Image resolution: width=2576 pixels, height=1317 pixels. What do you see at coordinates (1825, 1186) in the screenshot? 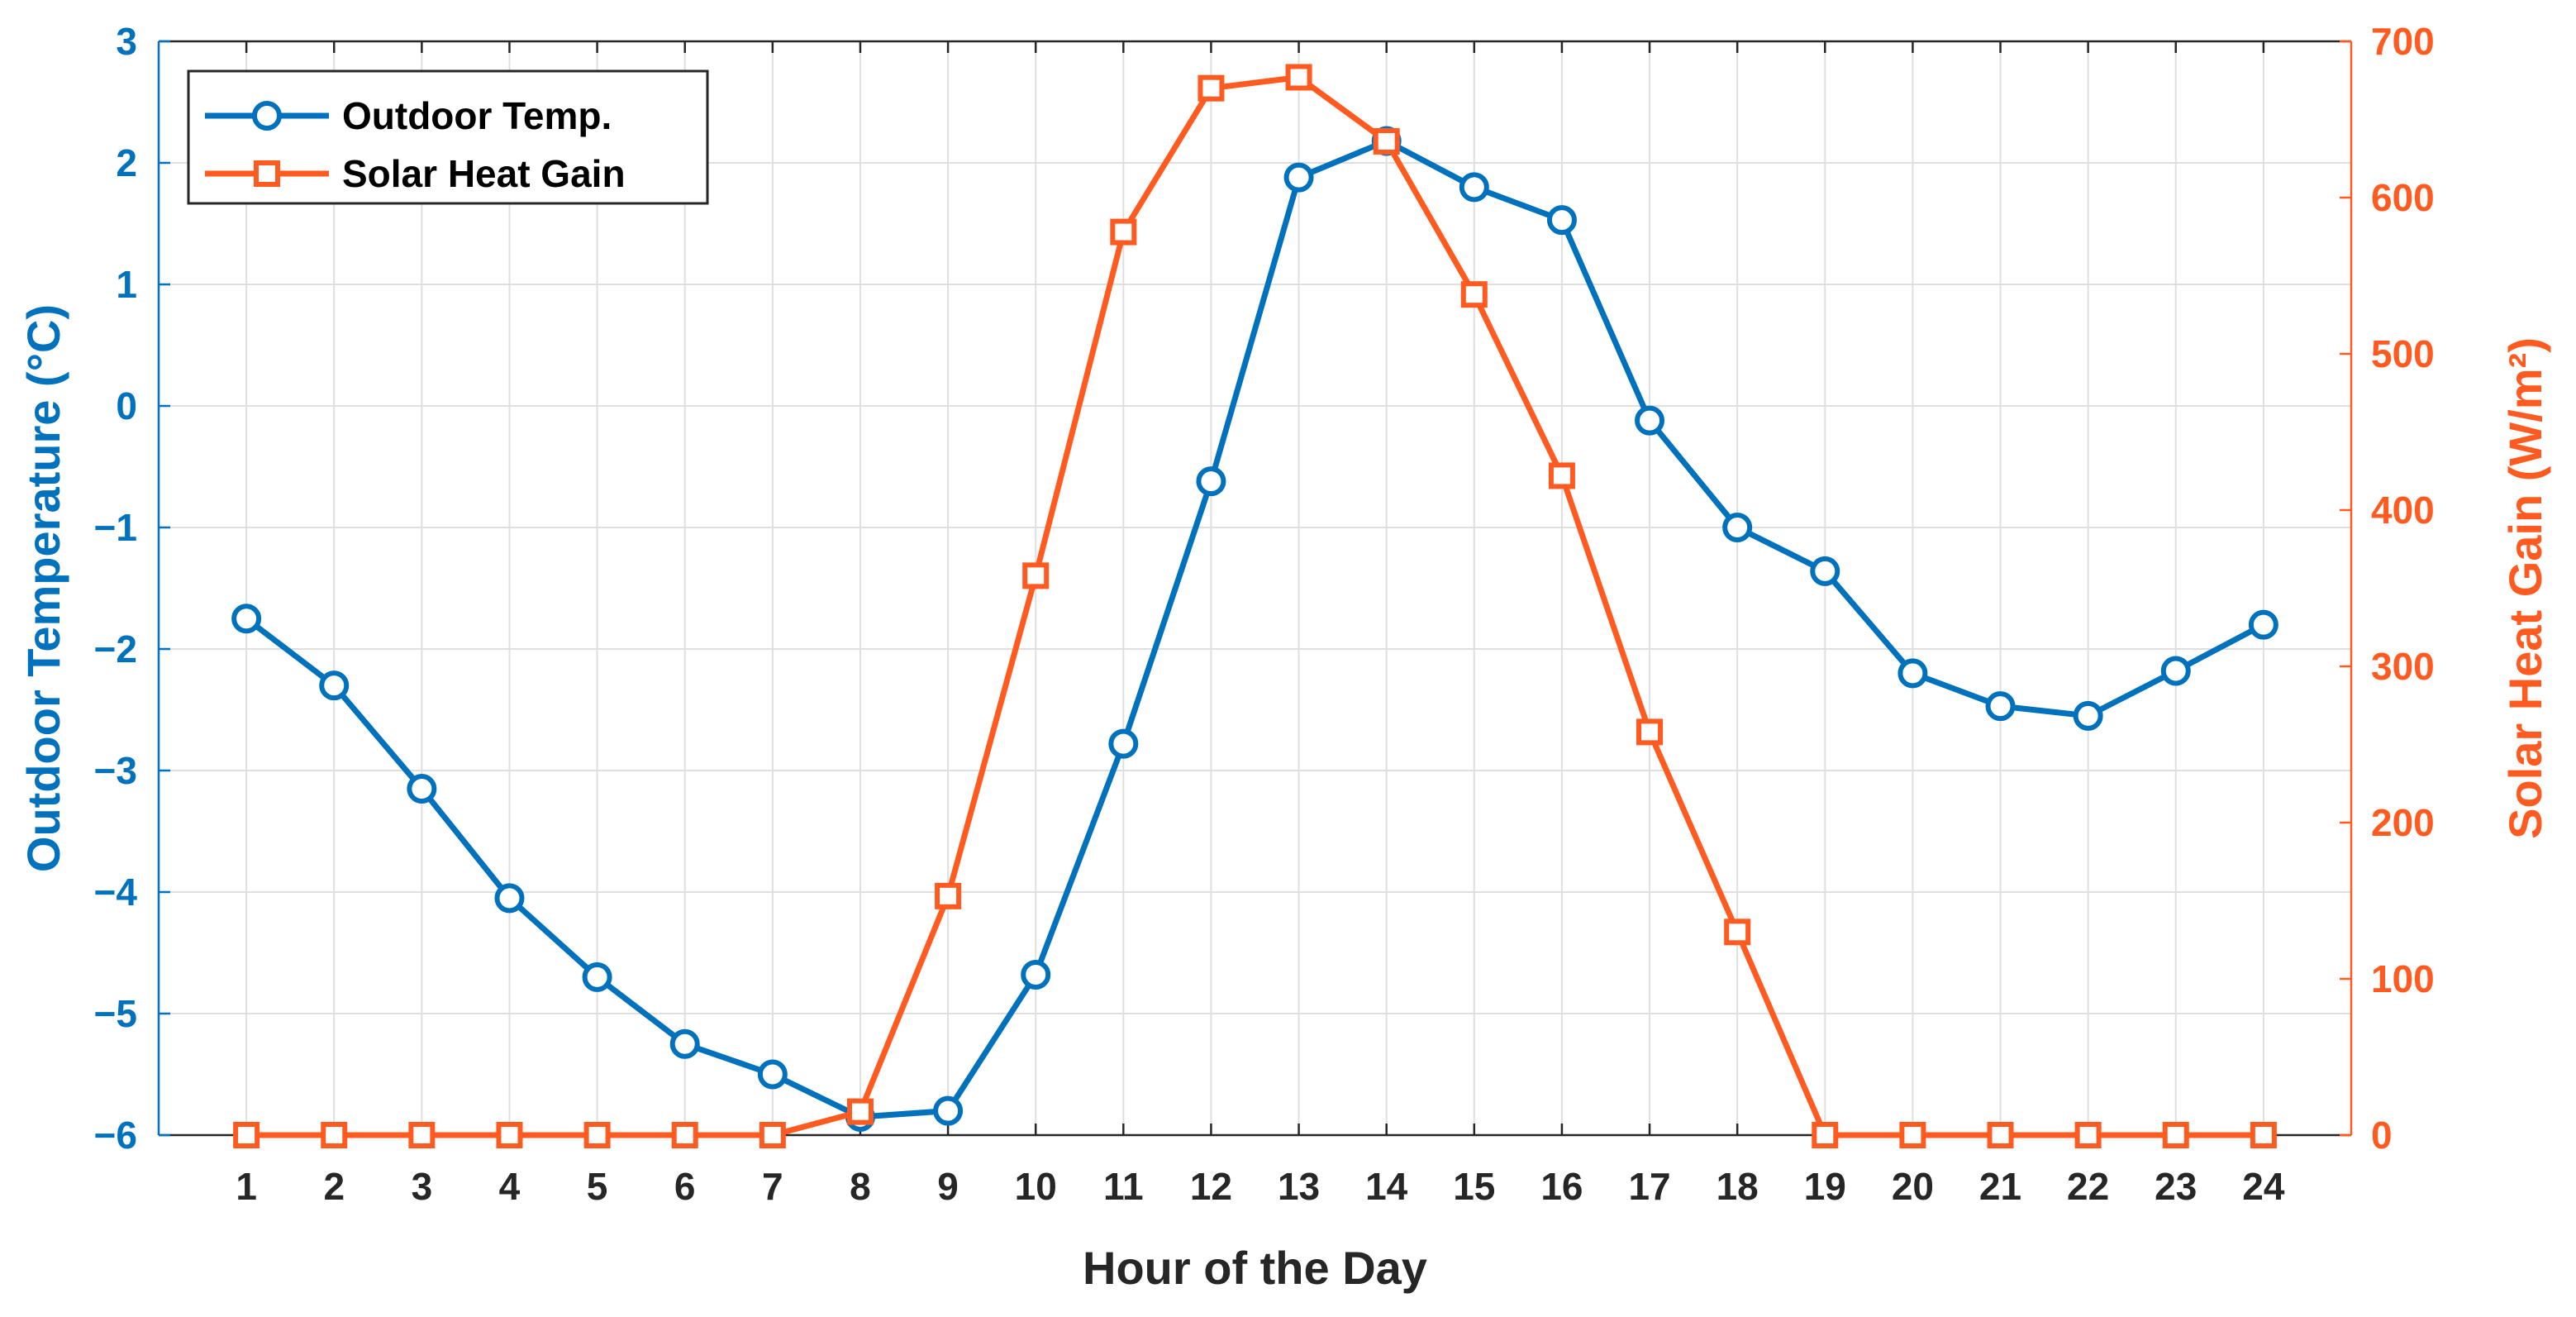
I see `x-tick-label: 19` at bounding box center [1825, 1186].